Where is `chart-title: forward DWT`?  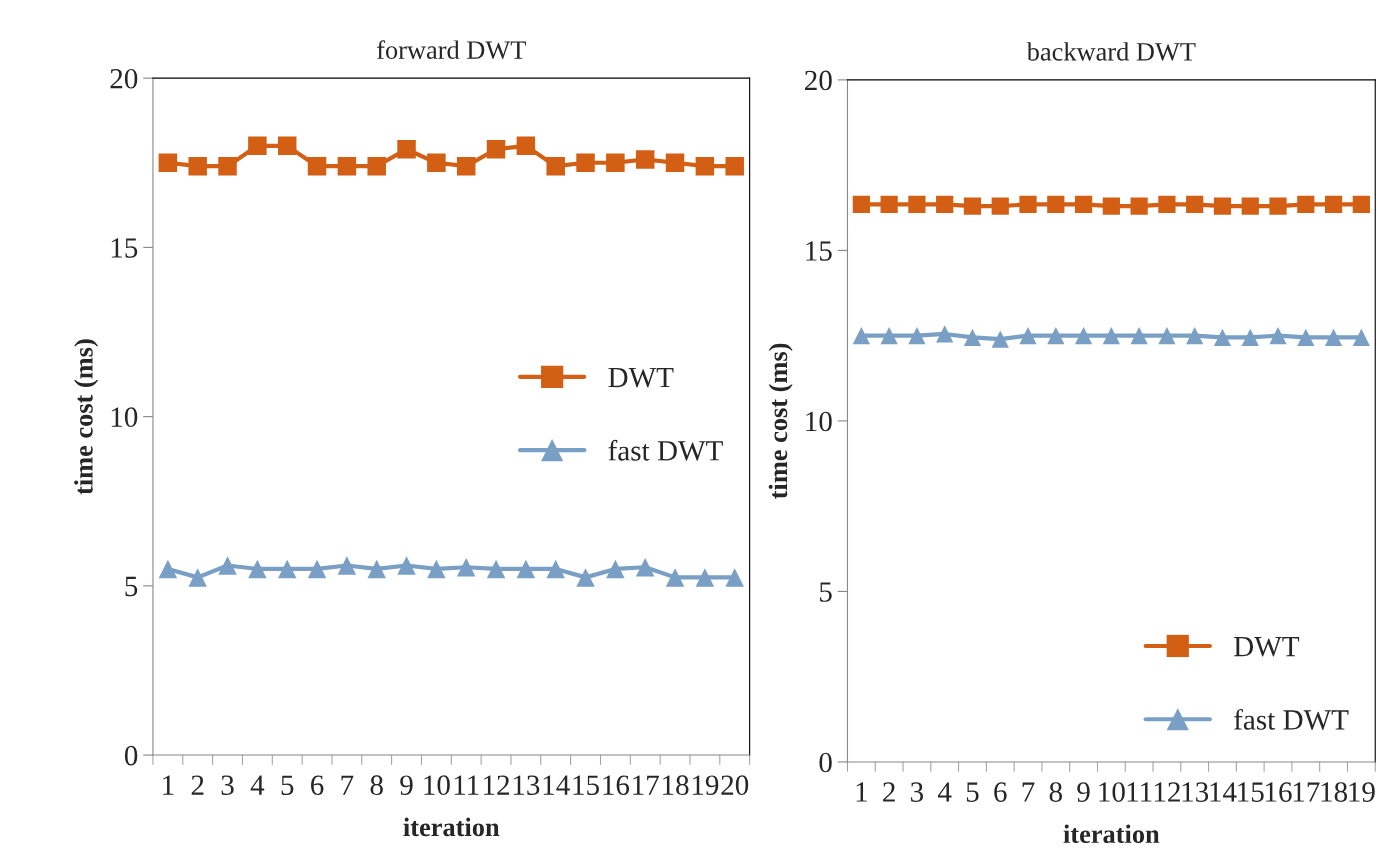 chart-title: forward DWT is located at coordinates (451, 50).